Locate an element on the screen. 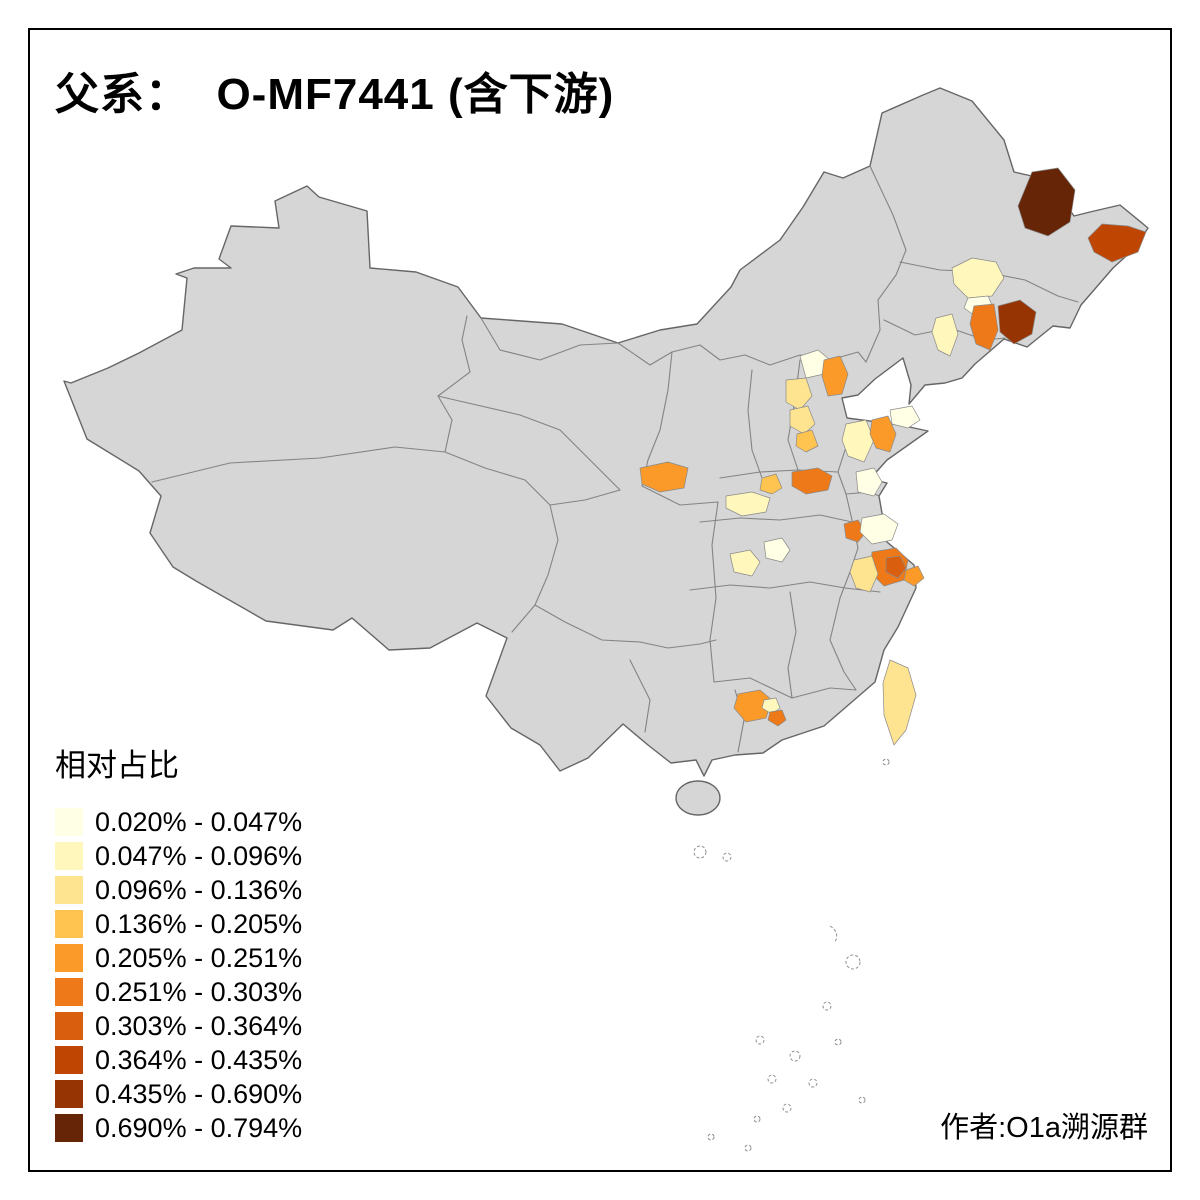 Image resolution: width=1200 pixels, height=1200 pixels. legend-label: 0.136% - 0.205% is located at coordinates (199, 924).